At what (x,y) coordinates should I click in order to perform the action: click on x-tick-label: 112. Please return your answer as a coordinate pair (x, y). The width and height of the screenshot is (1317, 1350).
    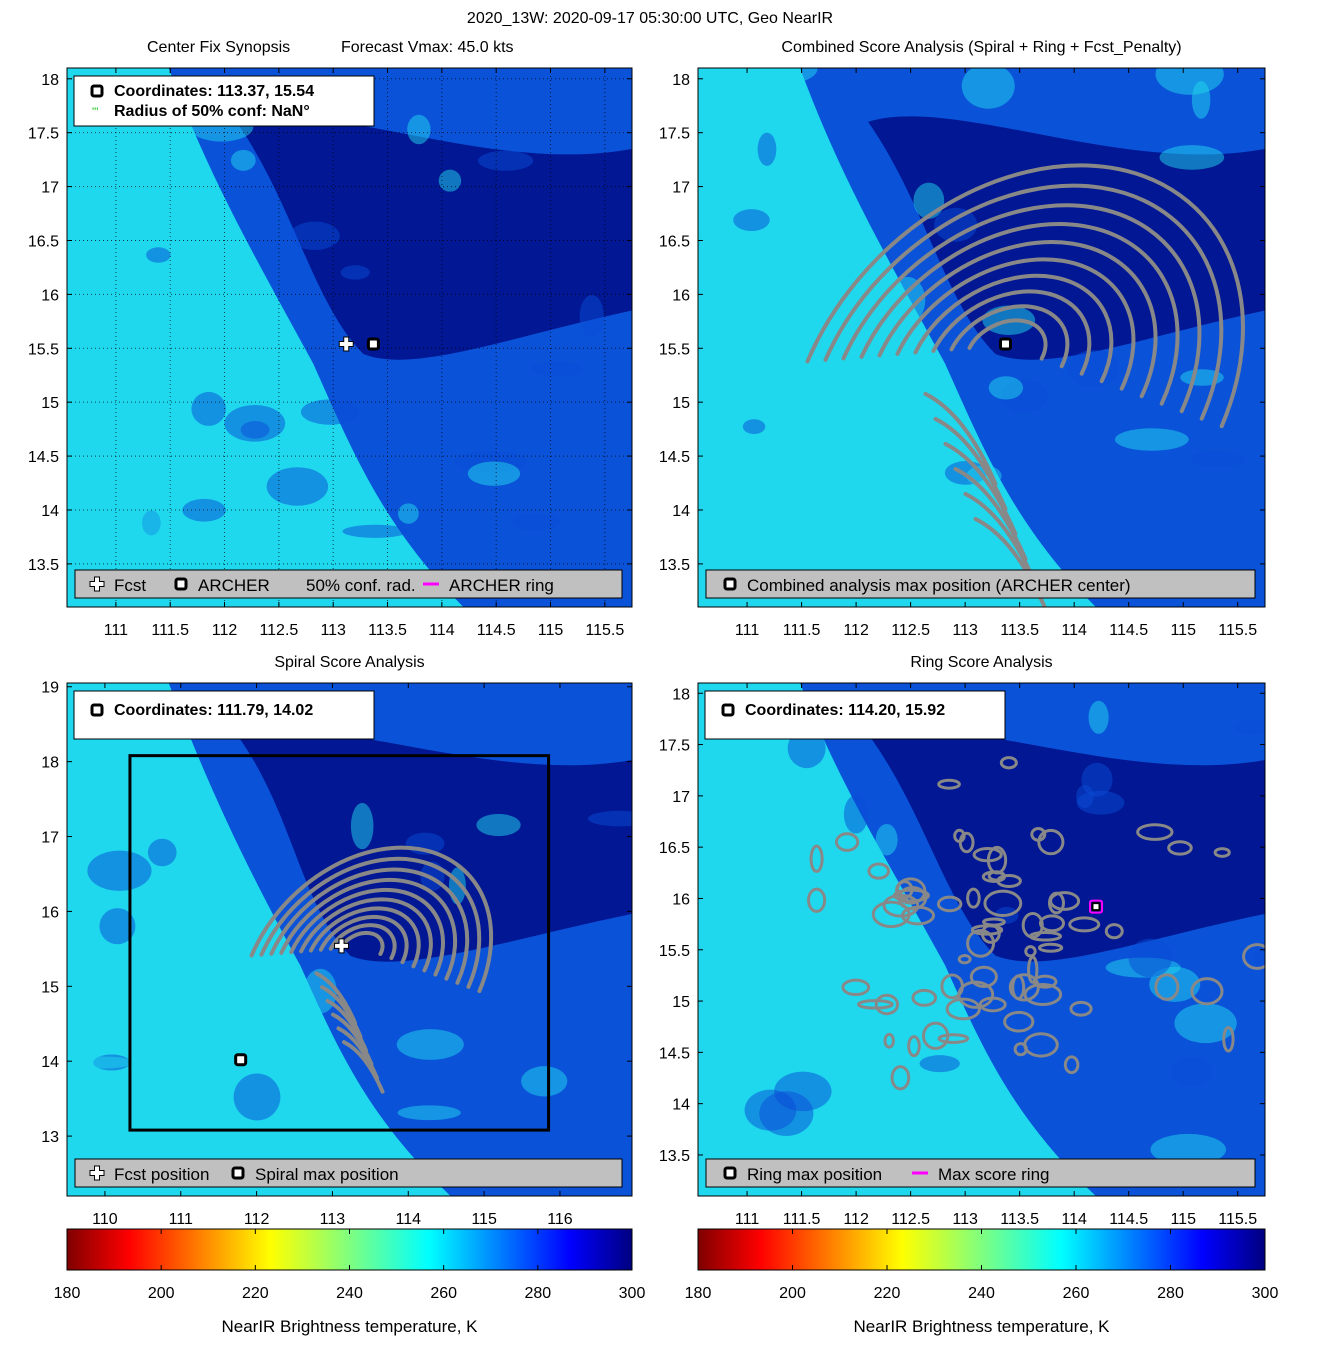
    Looking at the image, I should click on (225, 630).